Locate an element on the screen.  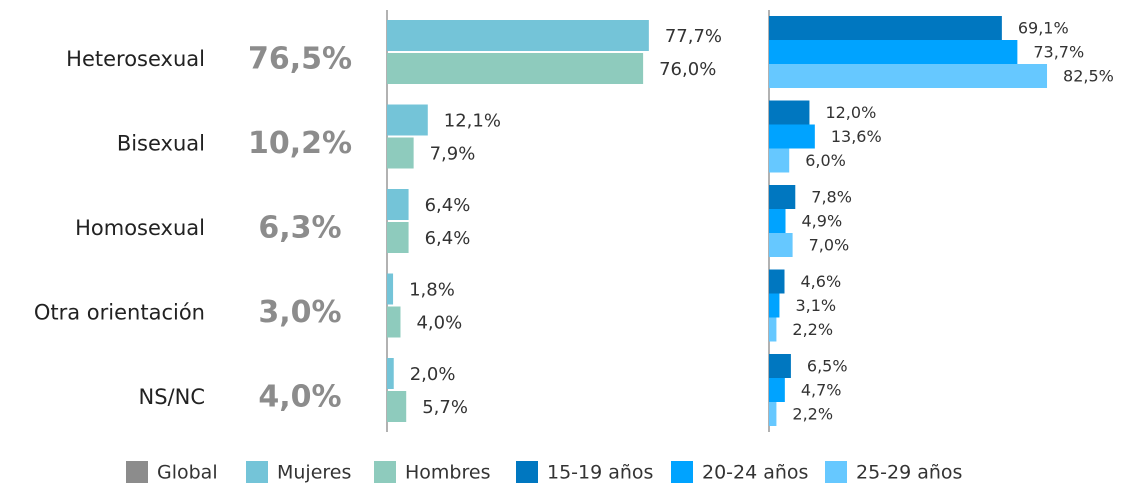
value-label: 7,8% is located at coordinates (831, 197).